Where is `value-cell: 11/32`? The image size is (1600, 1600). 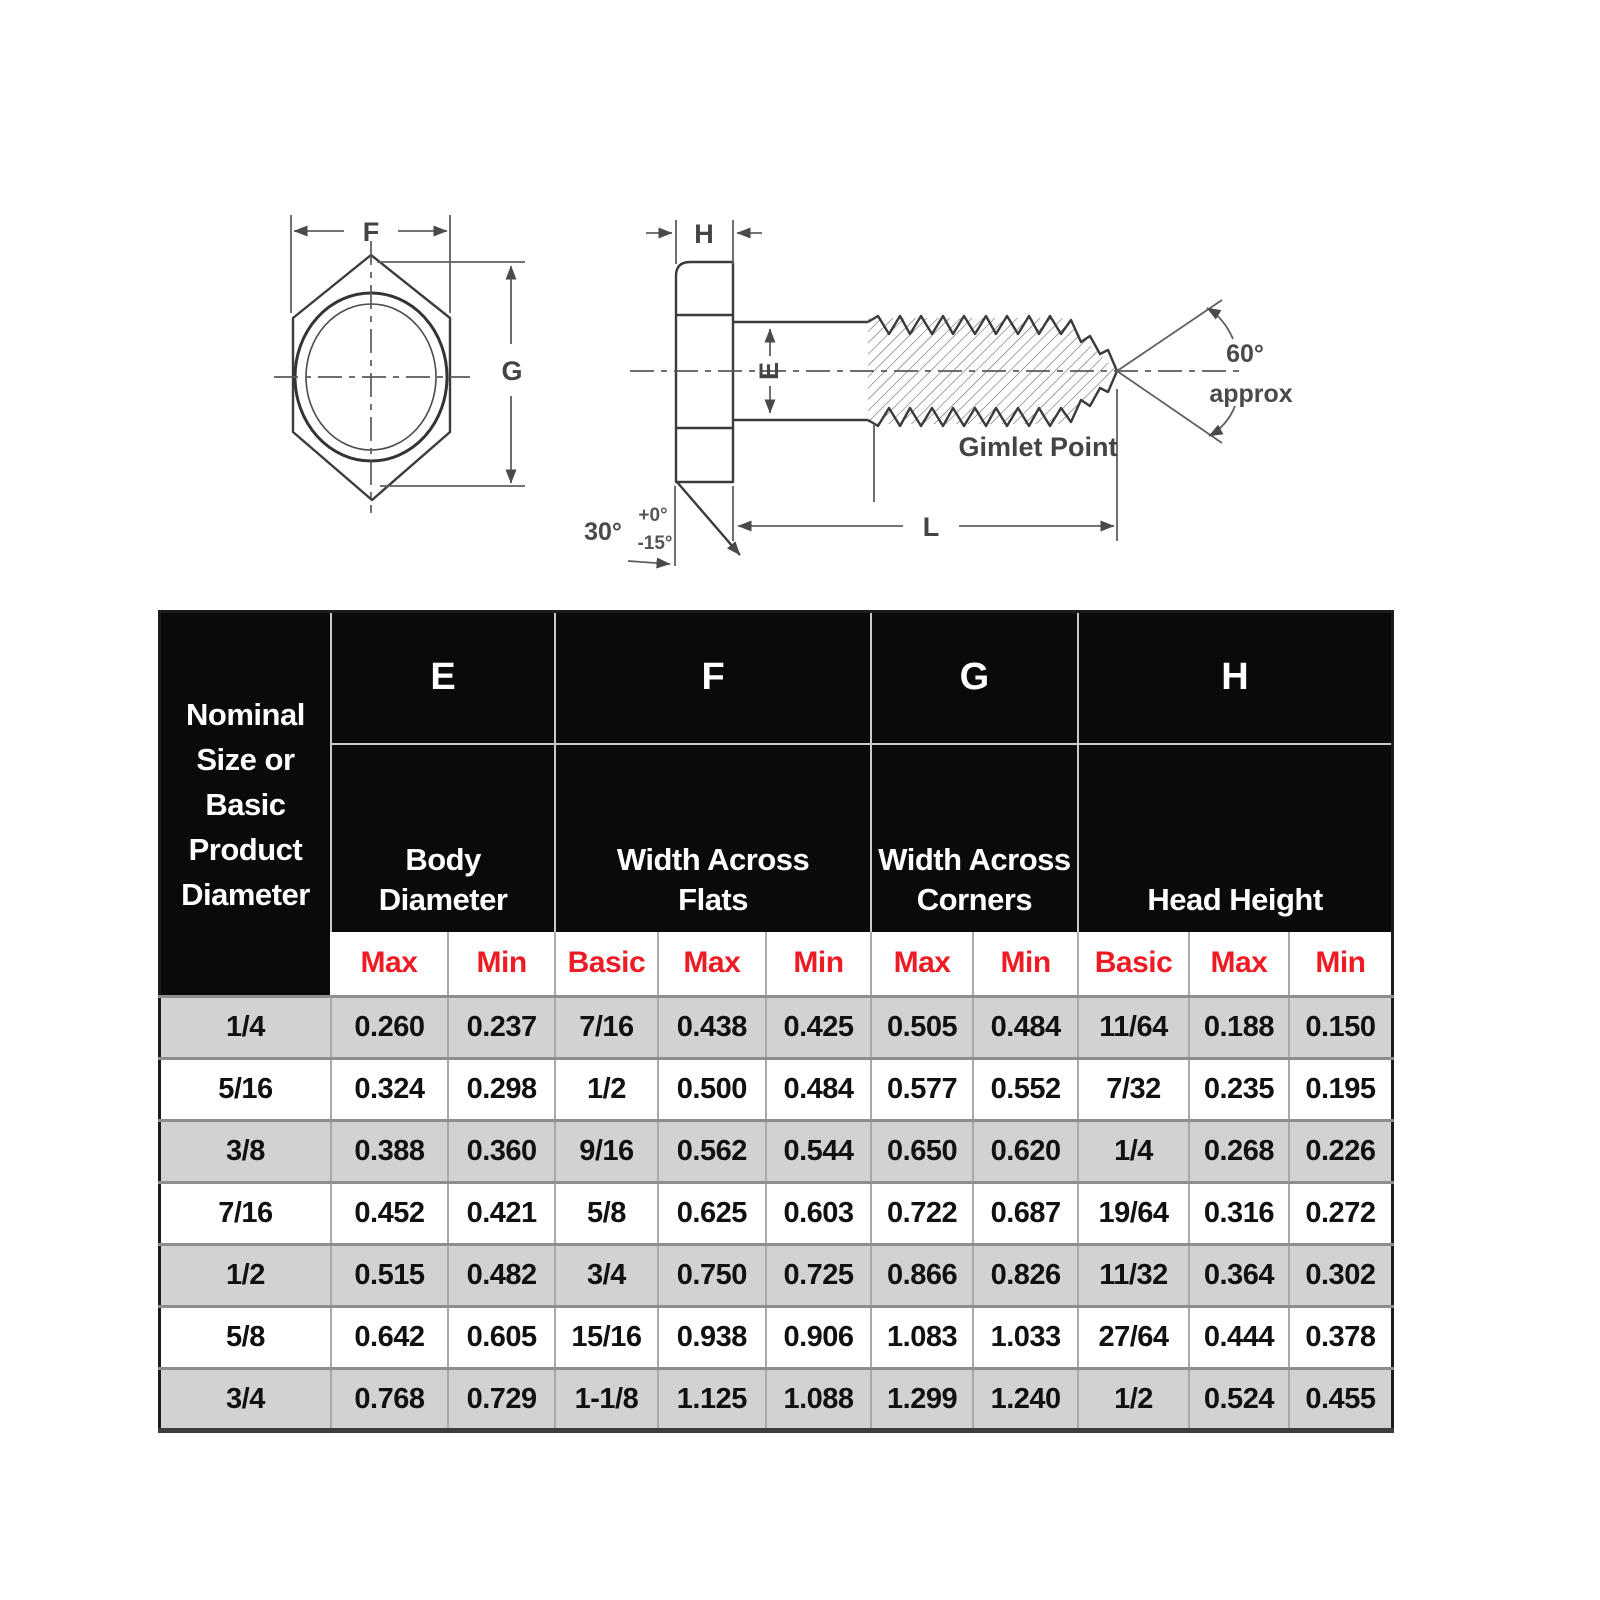 value-cell: 11/32 is located at coordinates (1133, 1275).